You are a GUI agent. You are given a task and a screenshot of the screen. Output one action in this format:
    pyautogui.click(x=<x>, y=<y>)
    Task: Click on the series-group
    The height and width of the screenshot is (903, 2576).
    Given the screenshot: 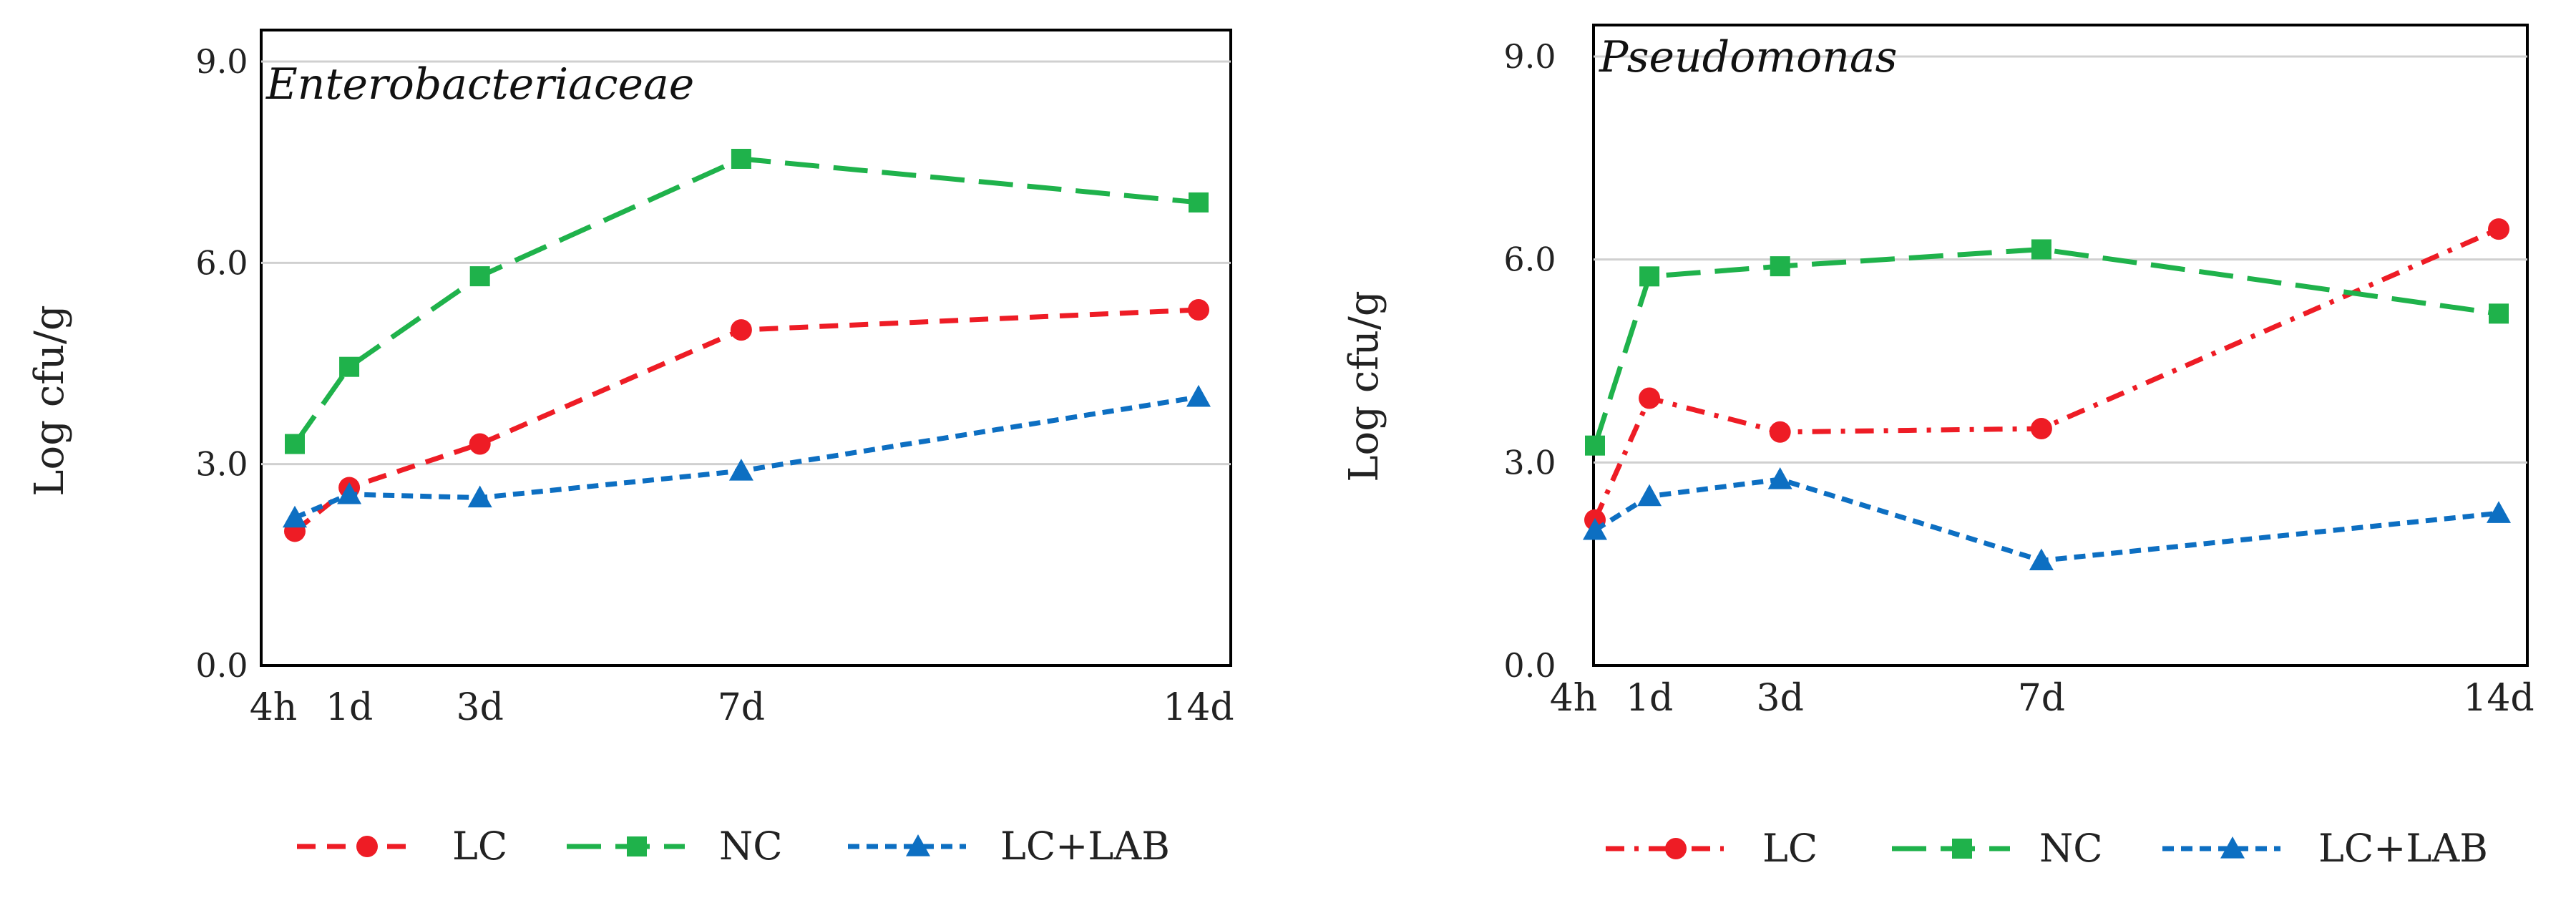 What is the action you would take?
    pyautogui.click(x=2047, y=394)
    